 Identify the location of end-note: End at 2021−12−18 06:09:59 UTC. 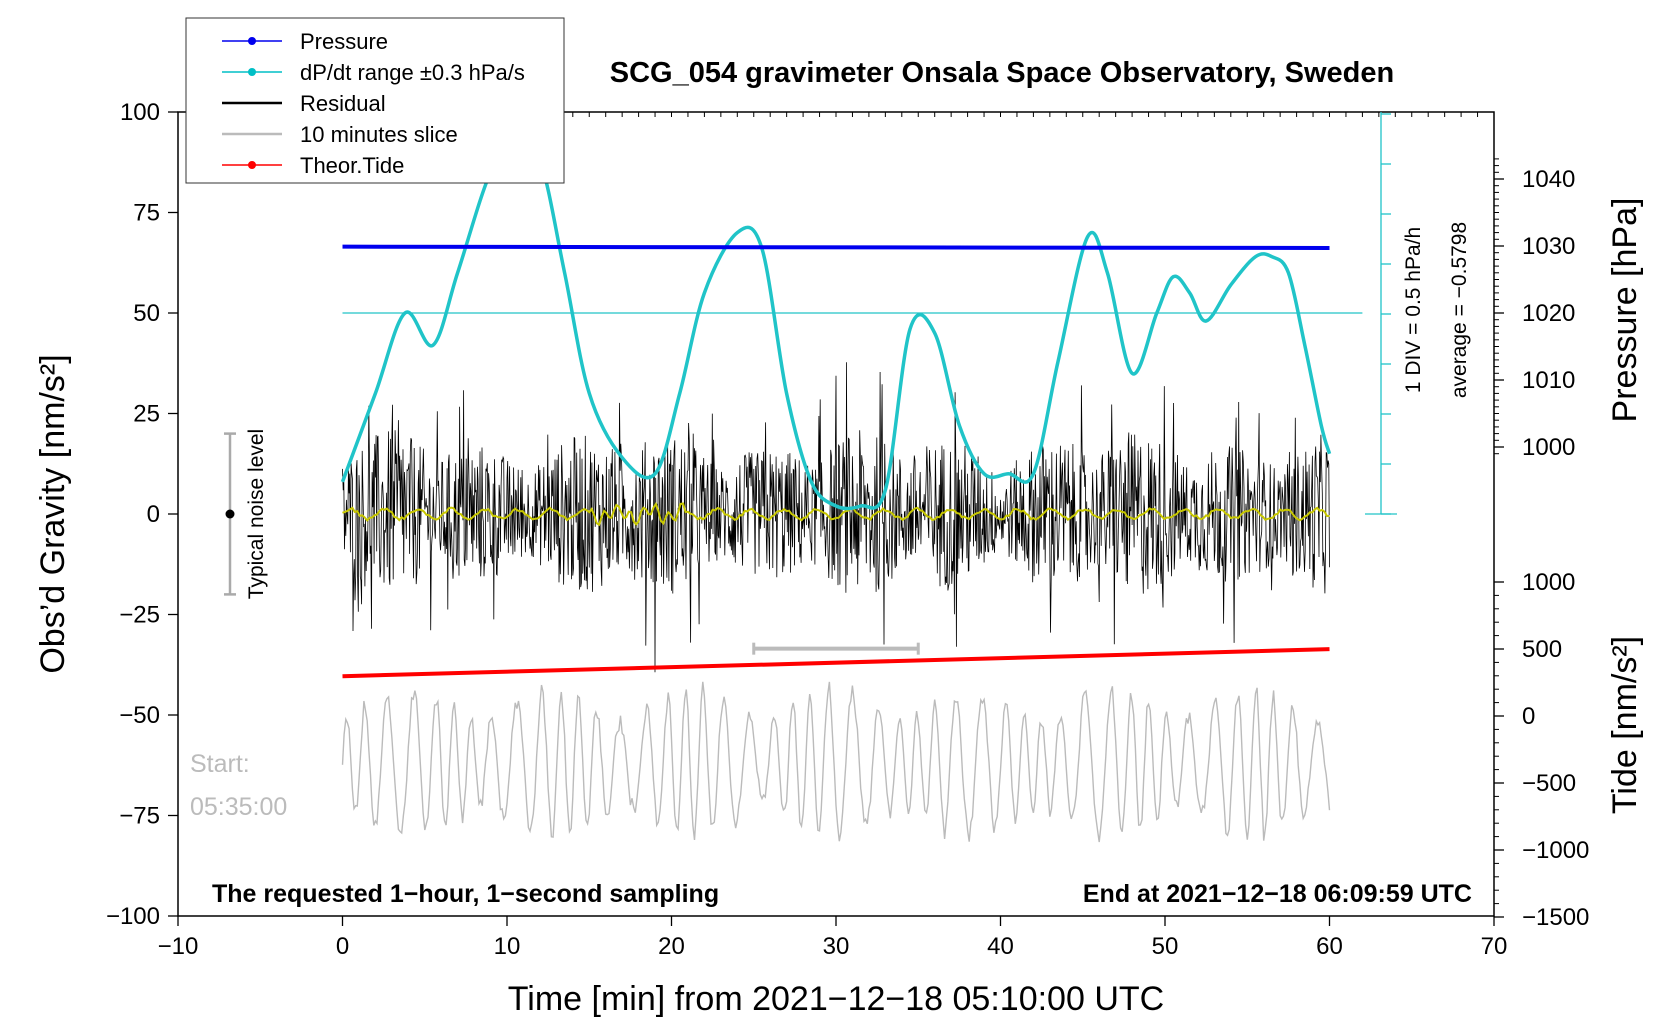
(1277, 894).